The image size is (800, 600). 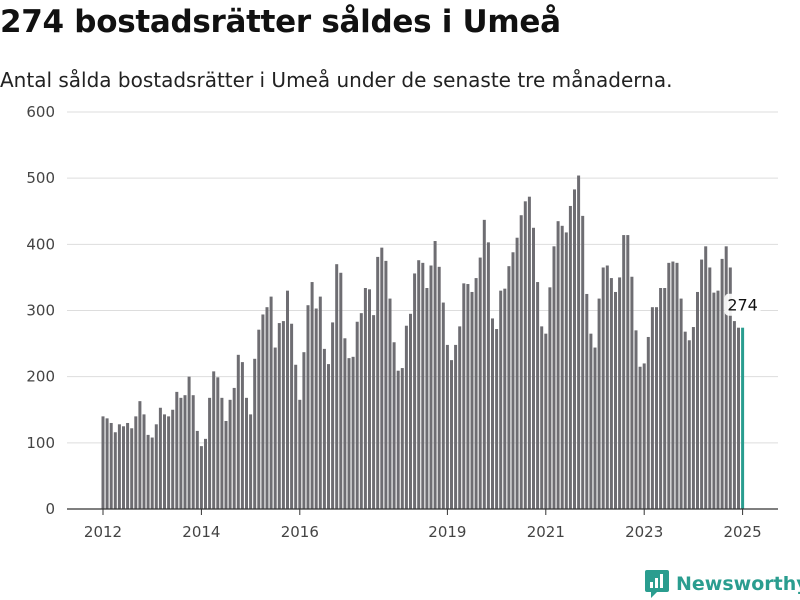 I want to click on y-tick-label: 100, so click(x=40, y=443).